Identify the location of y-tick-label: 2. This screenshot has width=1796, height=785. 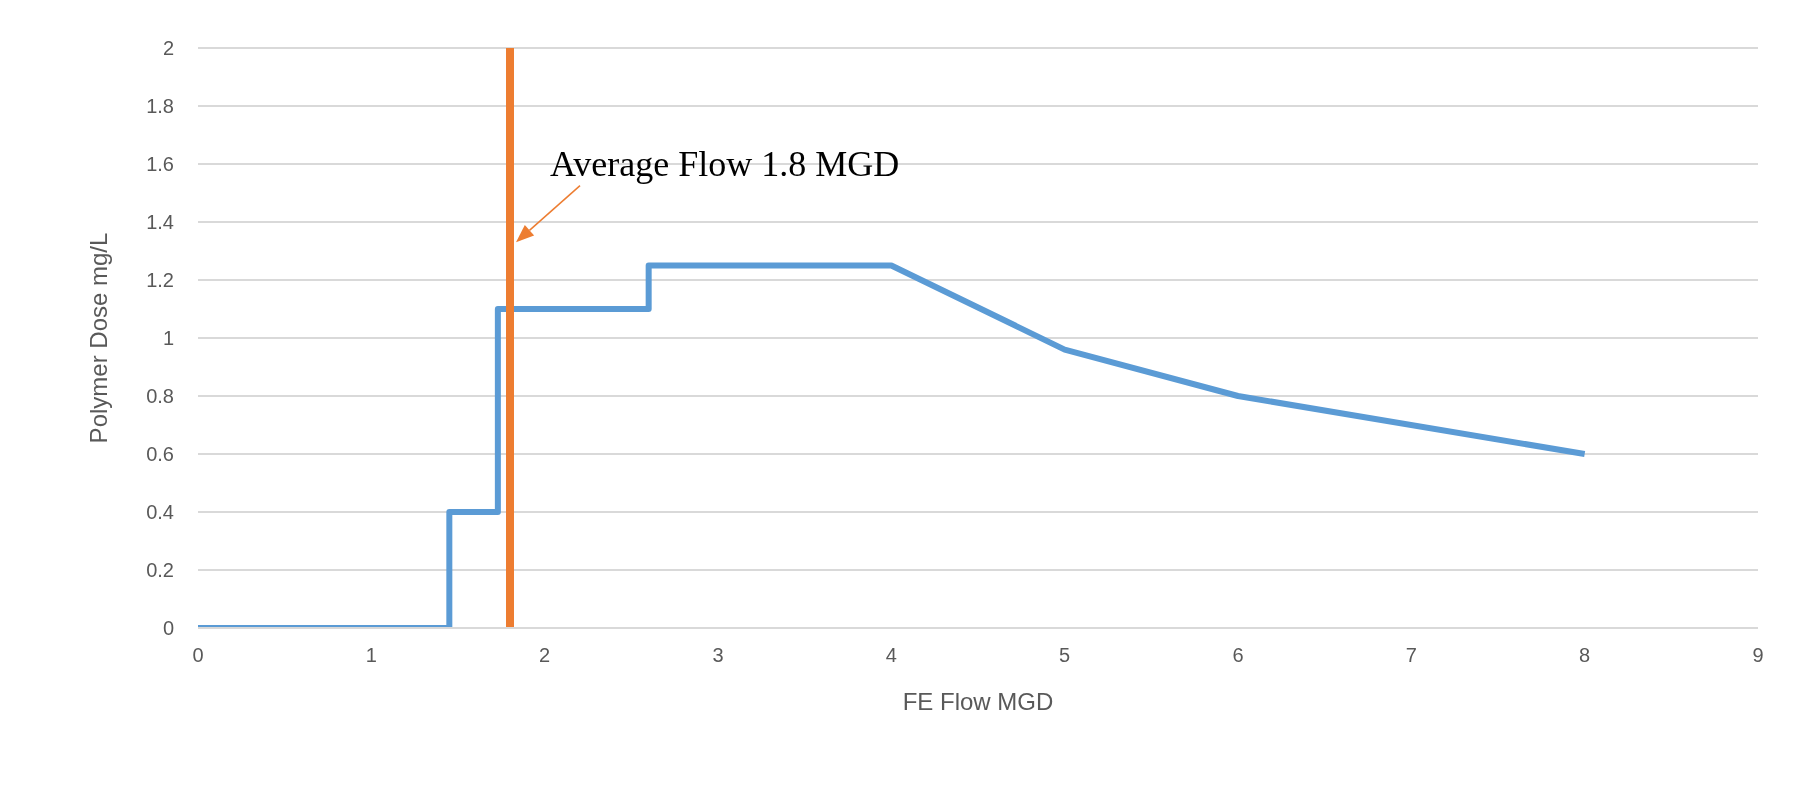
(168, 48).